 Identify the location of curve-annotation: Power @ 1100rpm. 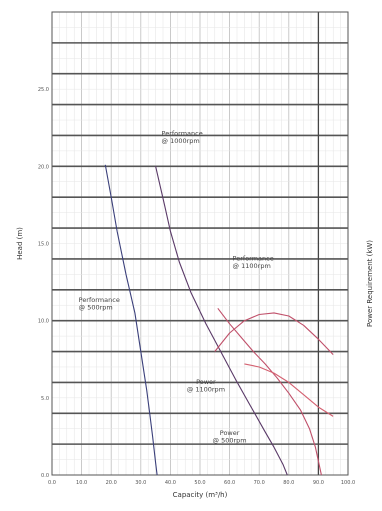
(206, 386).